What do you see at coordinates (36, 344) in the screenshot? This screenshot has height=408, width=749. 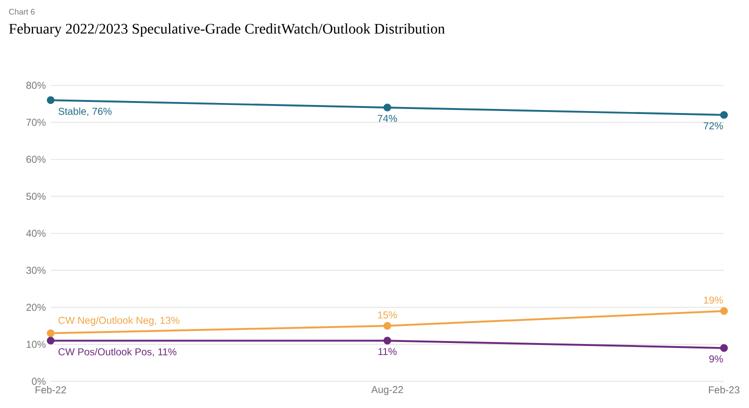 I see `y-tick-label: 10%` at bounding box center [36, 344].